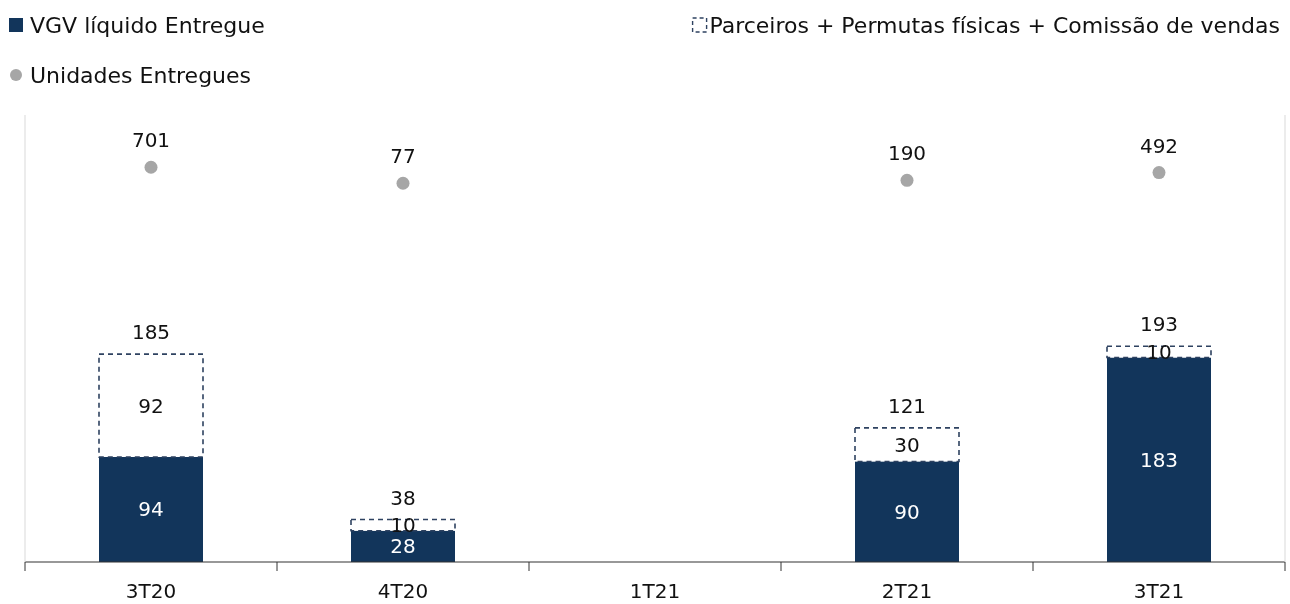  I want to click on data-label: 190, so click(907, 153).